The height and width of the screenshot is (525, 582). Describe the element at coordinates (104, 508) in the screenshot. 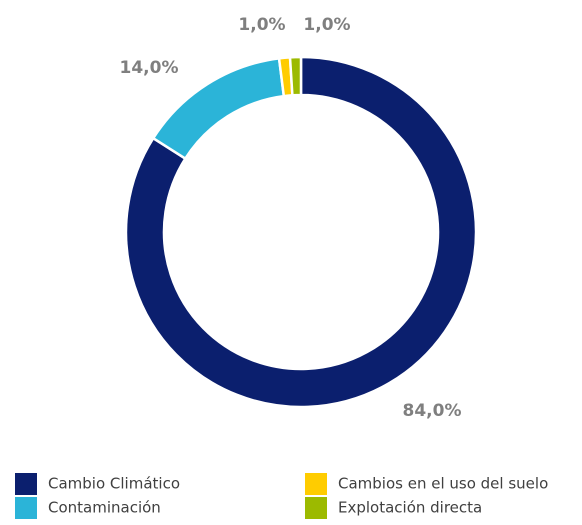

I see `legend-label: Contaminación` at that location.